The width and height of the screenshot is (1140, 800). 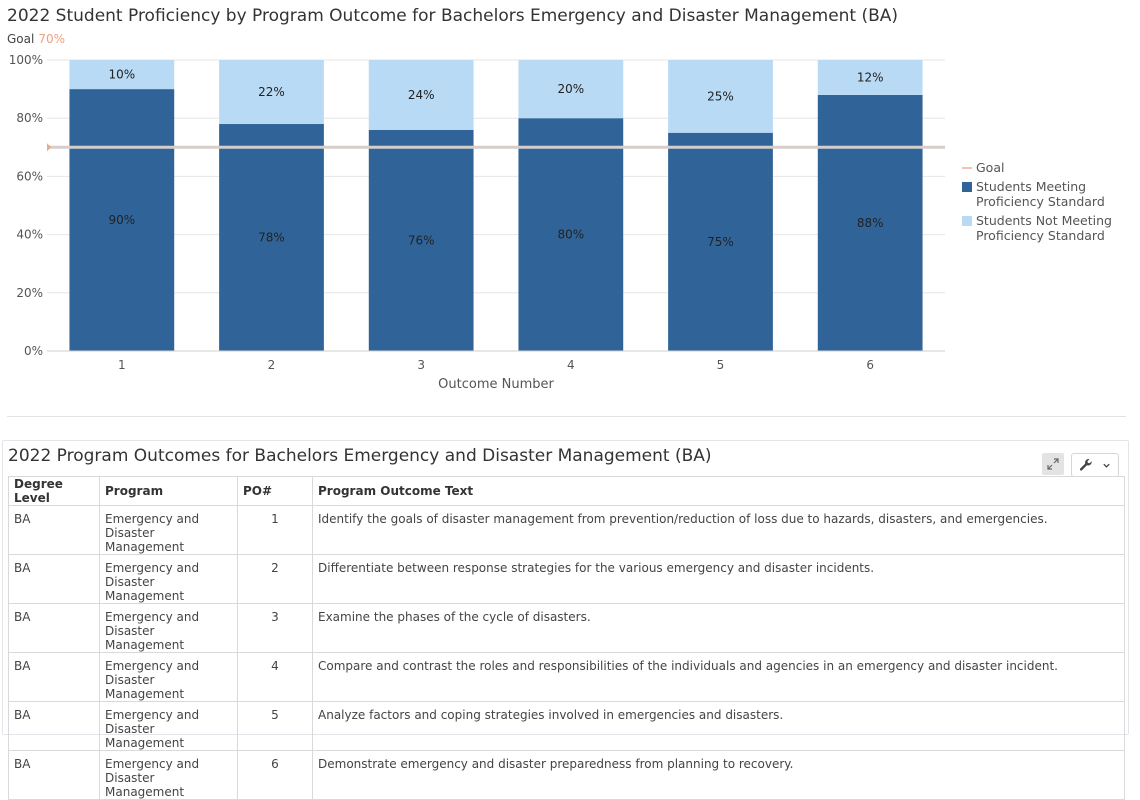 I want to click on header-degree-level: Degree Level, so click(x=54, y=491).